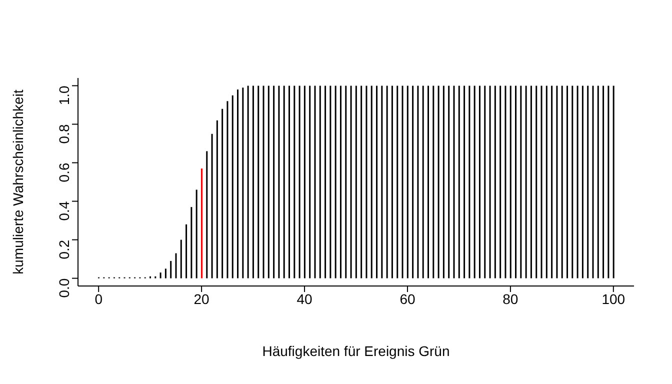 The width and height of the screenshot is (672, 384). What do you see at coordinates (98, 298) in the screenshot?
I see `x-tick-label: 0` at bounding box center [98, 298].